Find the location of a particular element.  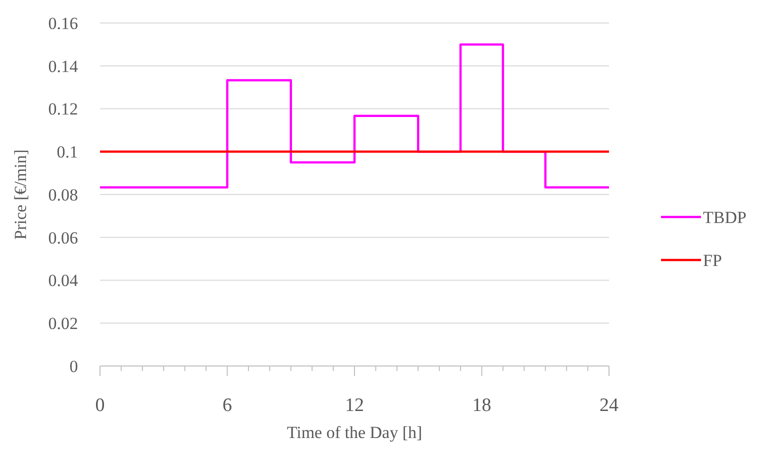

y-tick-label: 0.1 is located at coordinates (67, 152).